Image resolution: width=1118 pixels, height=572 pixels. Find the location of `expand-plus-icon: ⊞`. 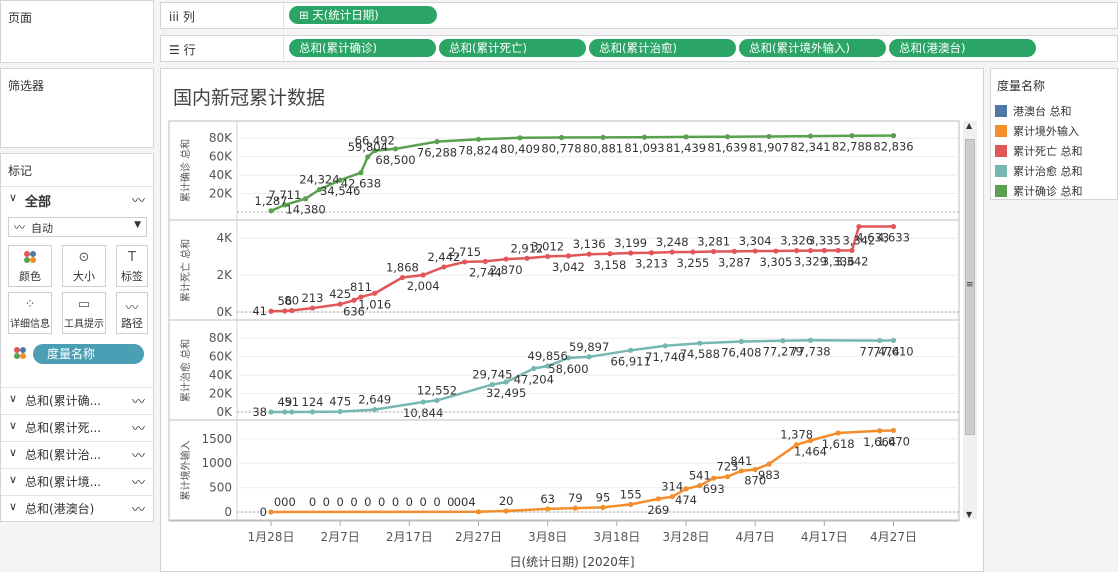

expand-plus-icon: ⊞ is located at coordinates (304, 15).